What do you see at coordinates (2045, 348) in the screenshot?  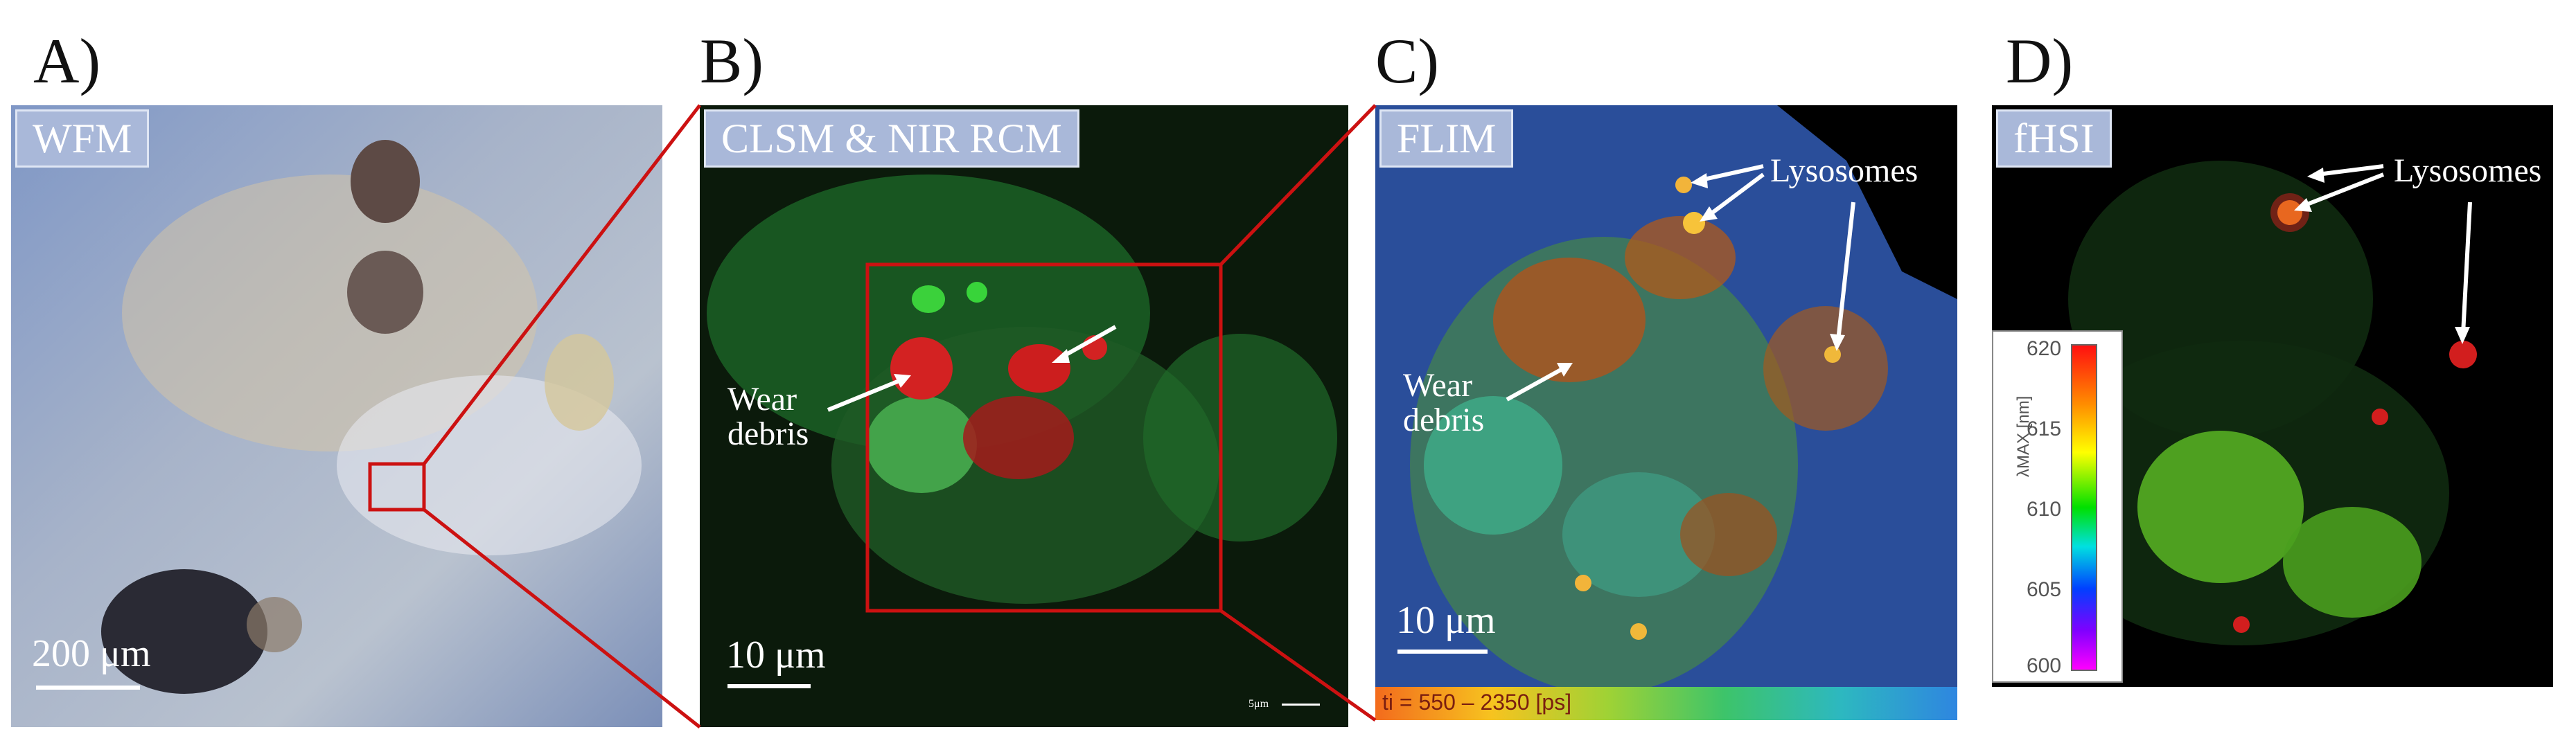 I see `panel-d-colorbar-tick-620: 620` at bounding box center [2045, 348].